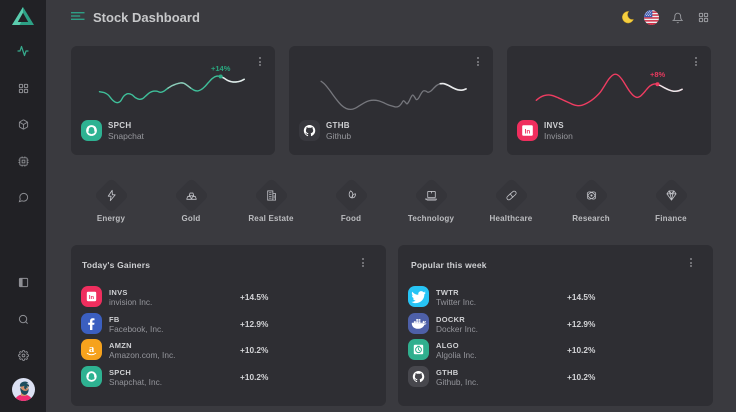 The height and width of the screenshot is (412, 736). What do you see at coordinates (92, 349) in the screenshot?
I see `svg-text: a` at bounding box center [92, 349].